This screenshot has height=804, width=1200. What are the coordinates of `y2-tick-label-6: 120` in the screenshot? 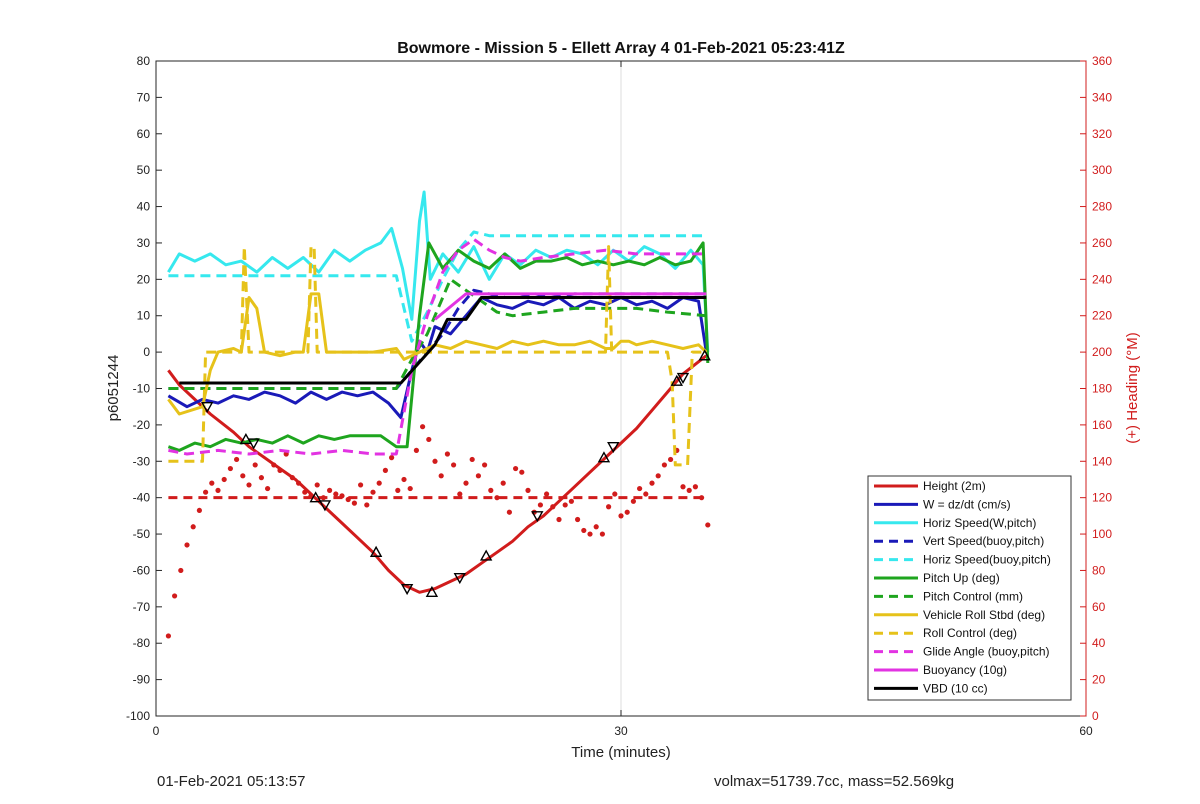 It's located at (1102, 498).